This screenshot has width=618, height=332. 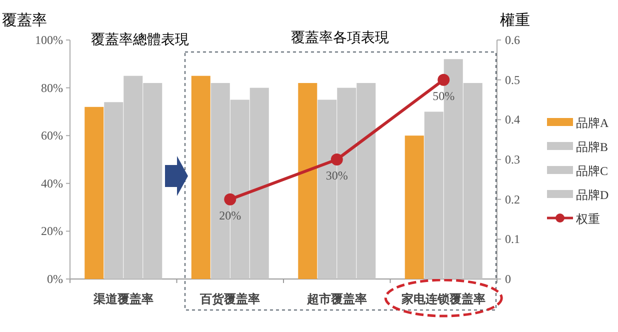 I want to click on y2-tick-label: 0.5, so click(x=512, y=79).